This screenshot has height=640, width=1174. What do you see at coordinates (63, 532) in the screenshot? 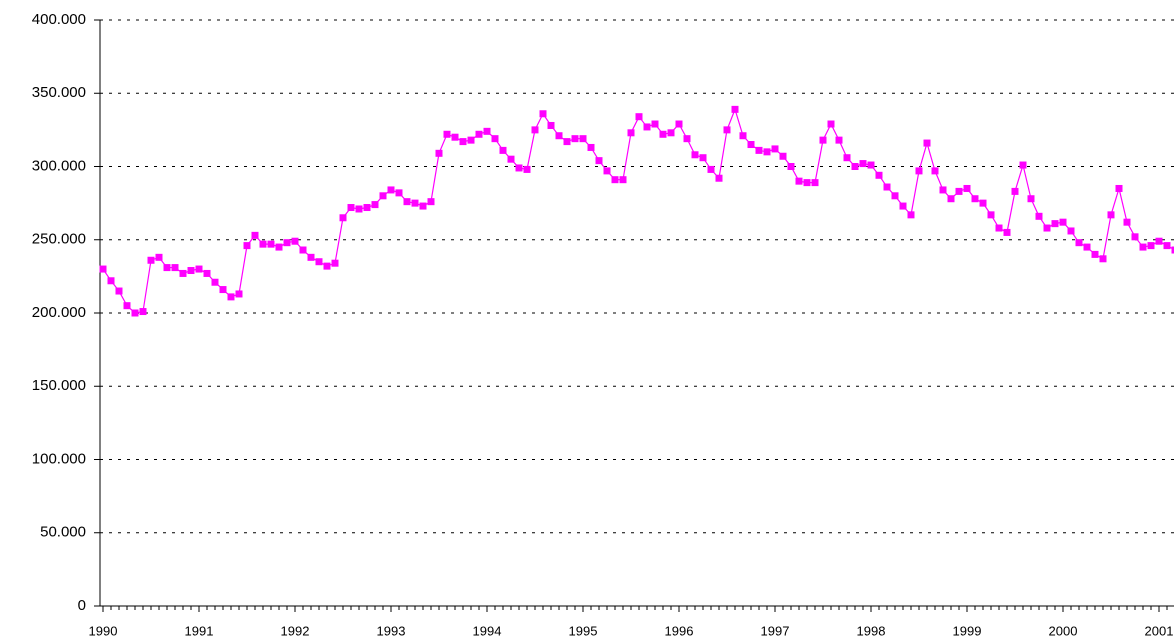
I see `y-tick-label: 50.000` at bounding box center [63, 532].